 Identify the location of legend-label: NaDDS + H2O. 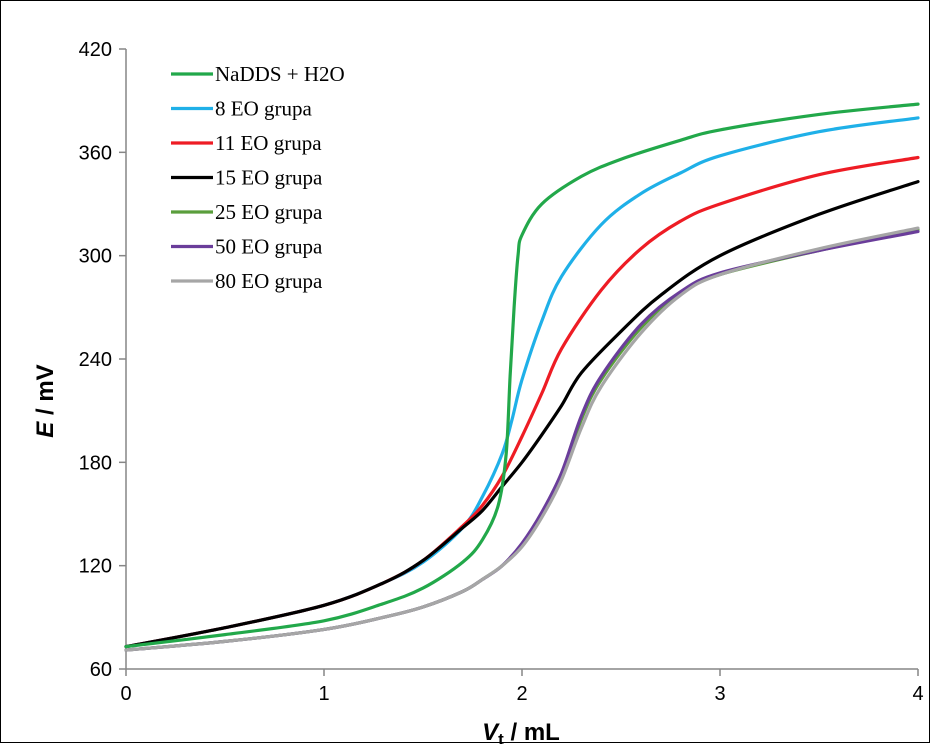
(280, 74).